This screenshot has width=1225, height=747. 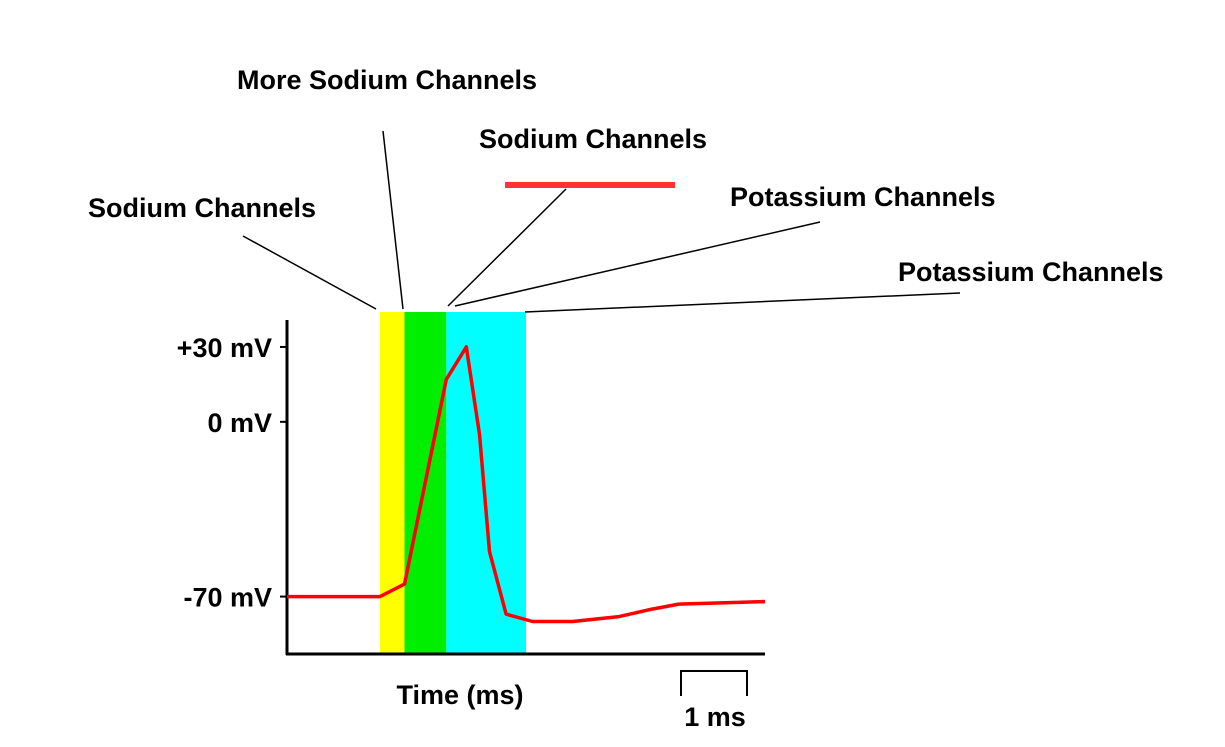 I want to click on y-tick-label: +30 mV, so click(x=224, y=348).